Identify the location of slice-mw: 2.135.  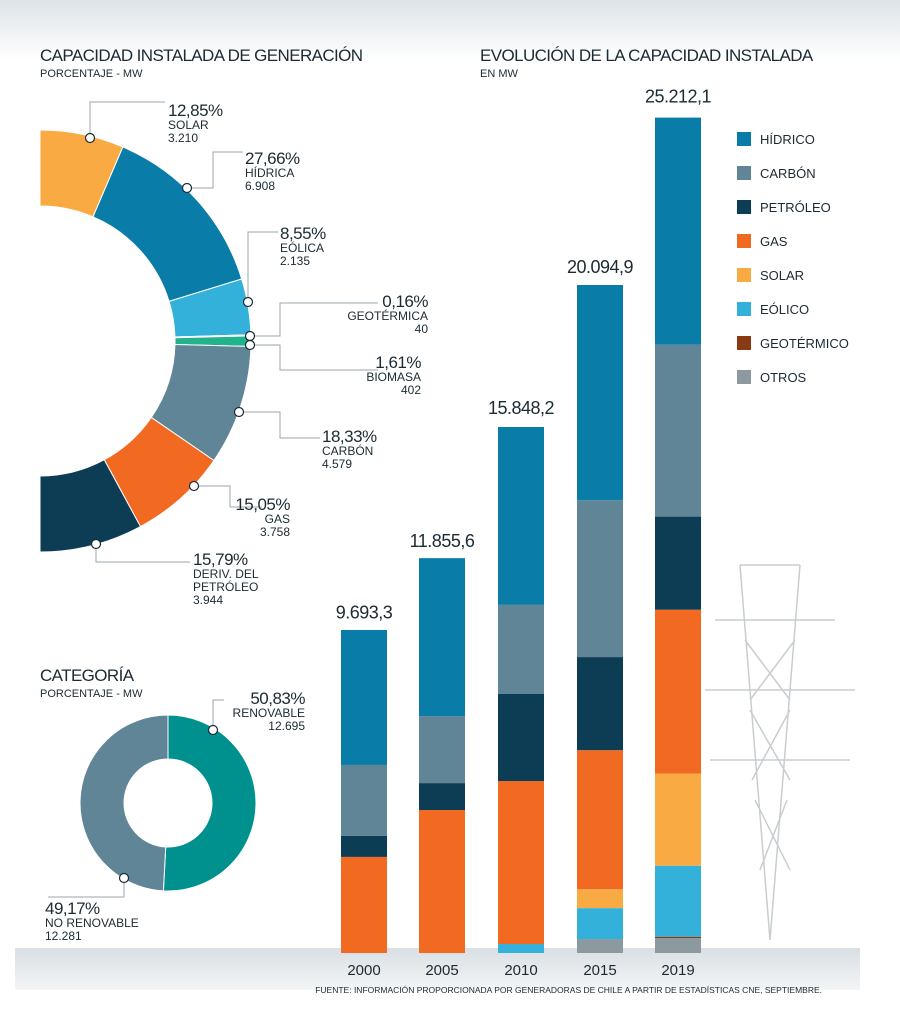
(295, 261).